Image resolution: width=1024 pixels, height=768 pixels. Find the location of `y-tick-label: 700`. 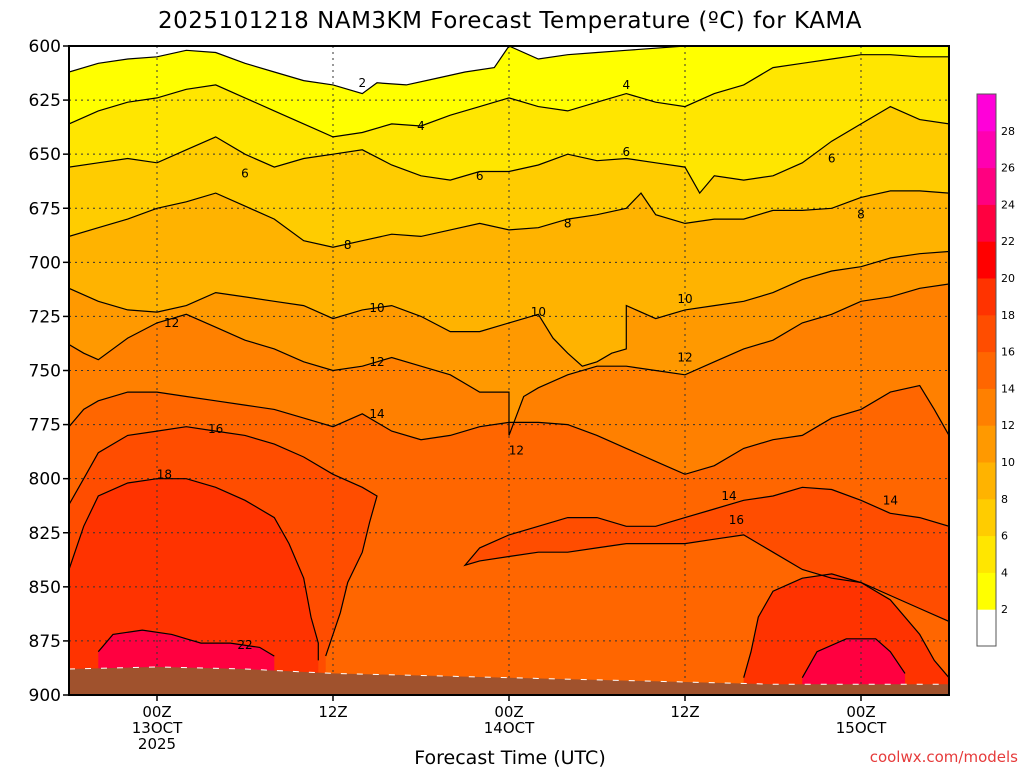

y-tick-label: 700 is located at coordinates (45, 263).